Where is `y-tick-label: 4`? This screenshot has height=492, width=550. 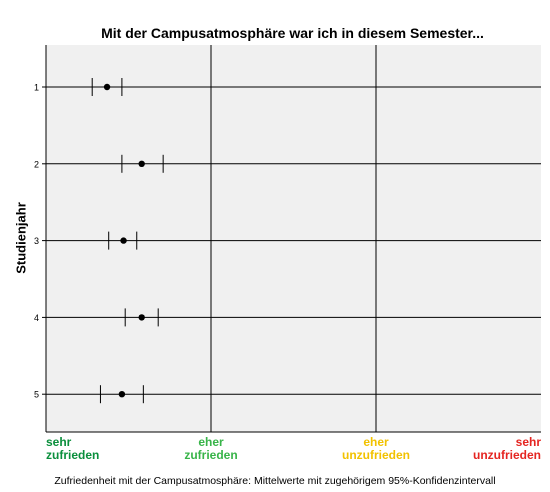
y-tick-label: 4 is located at coordinates (36, 318).